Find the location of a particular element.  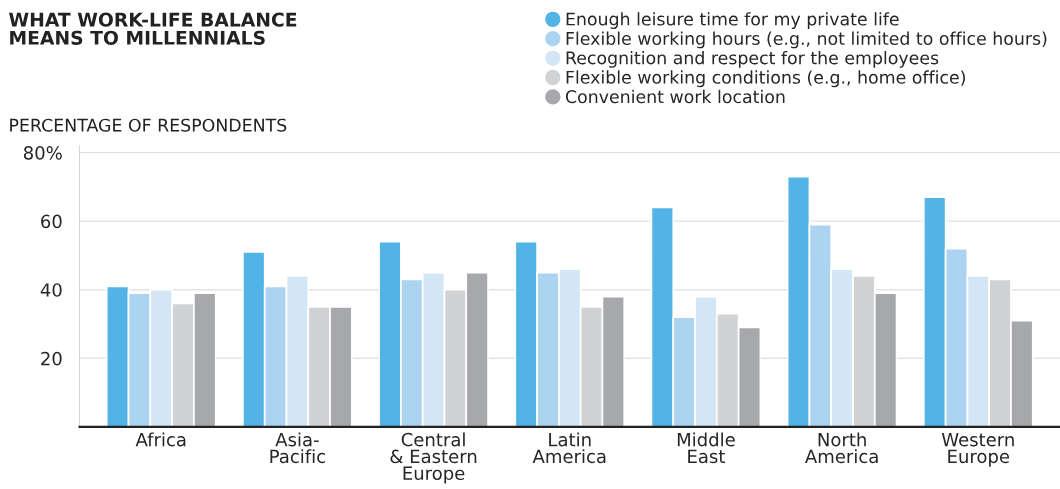

chart-title: WHAT WORK-LIFE BALANCE MEANS TO MILLENNIALS is located at coordinates (153, 28).